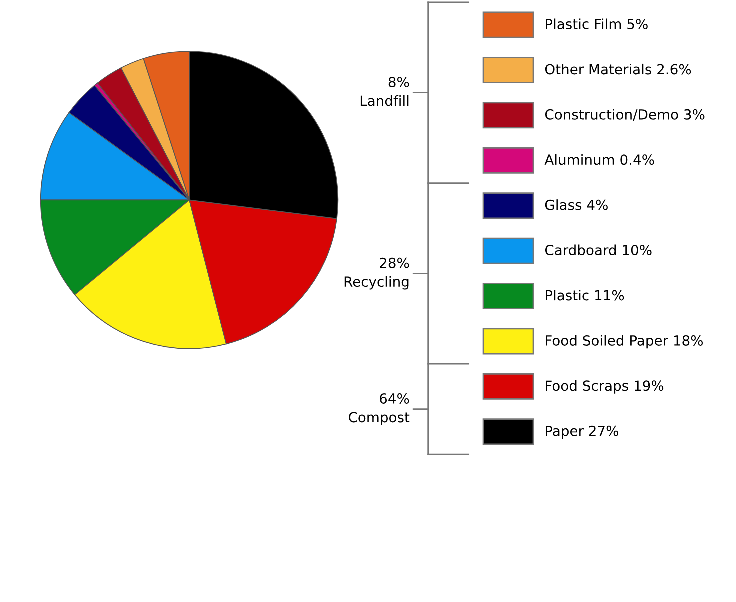 This screenshot has height=602, width=736. What do you see at coordinates (597, 24) in the screenshot?
I see `legend-label: Plastic Film 5%` at bounding box center [597, 24].